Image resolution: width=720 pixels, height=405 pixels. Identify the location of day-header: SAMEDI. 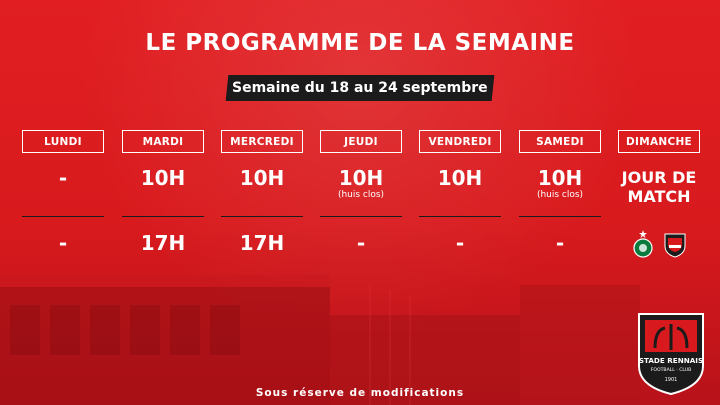
(560, 141).